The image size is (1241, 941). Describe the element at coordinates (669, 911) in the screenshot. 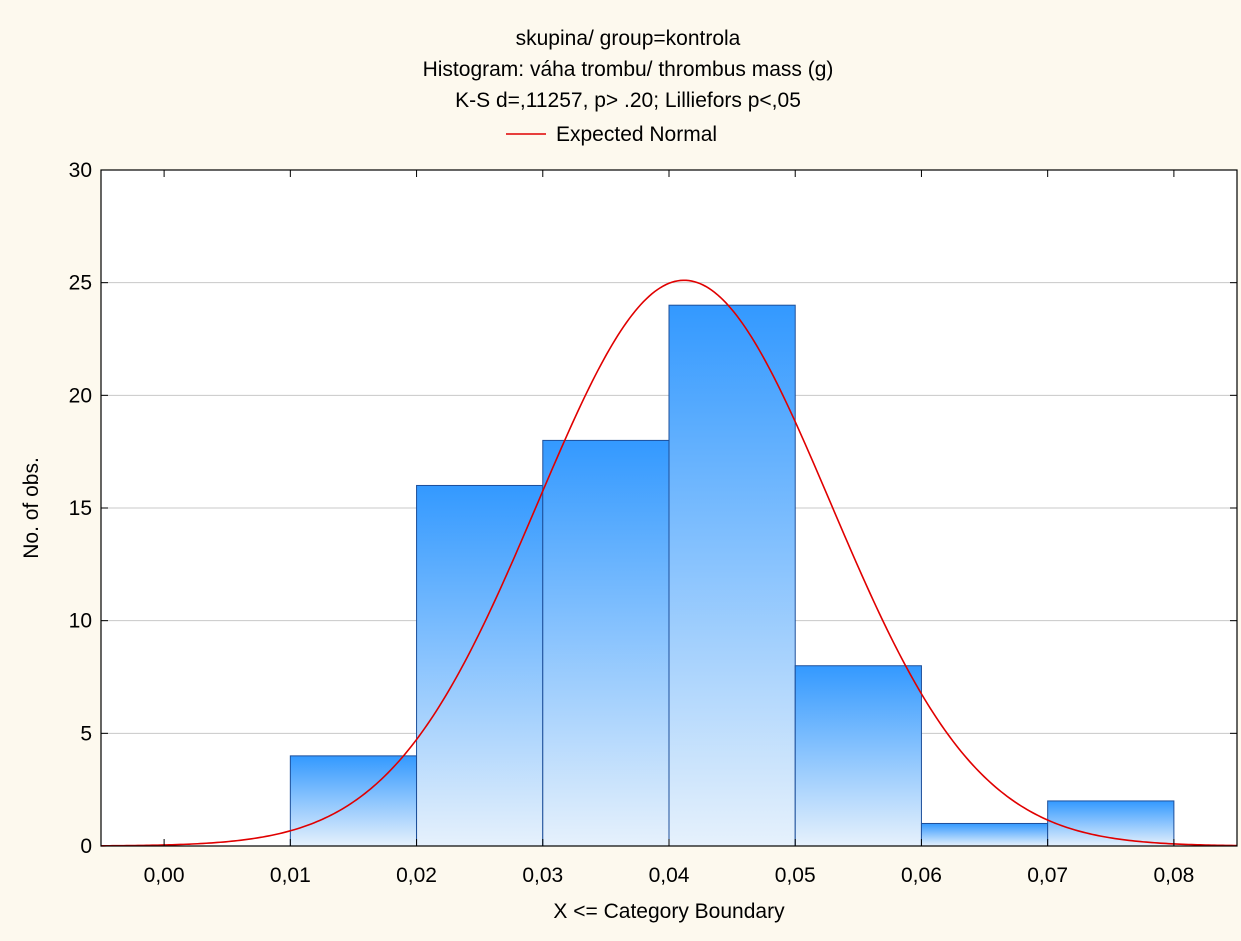

I see `x-axis-label: X <= Category Boundary` at that location.